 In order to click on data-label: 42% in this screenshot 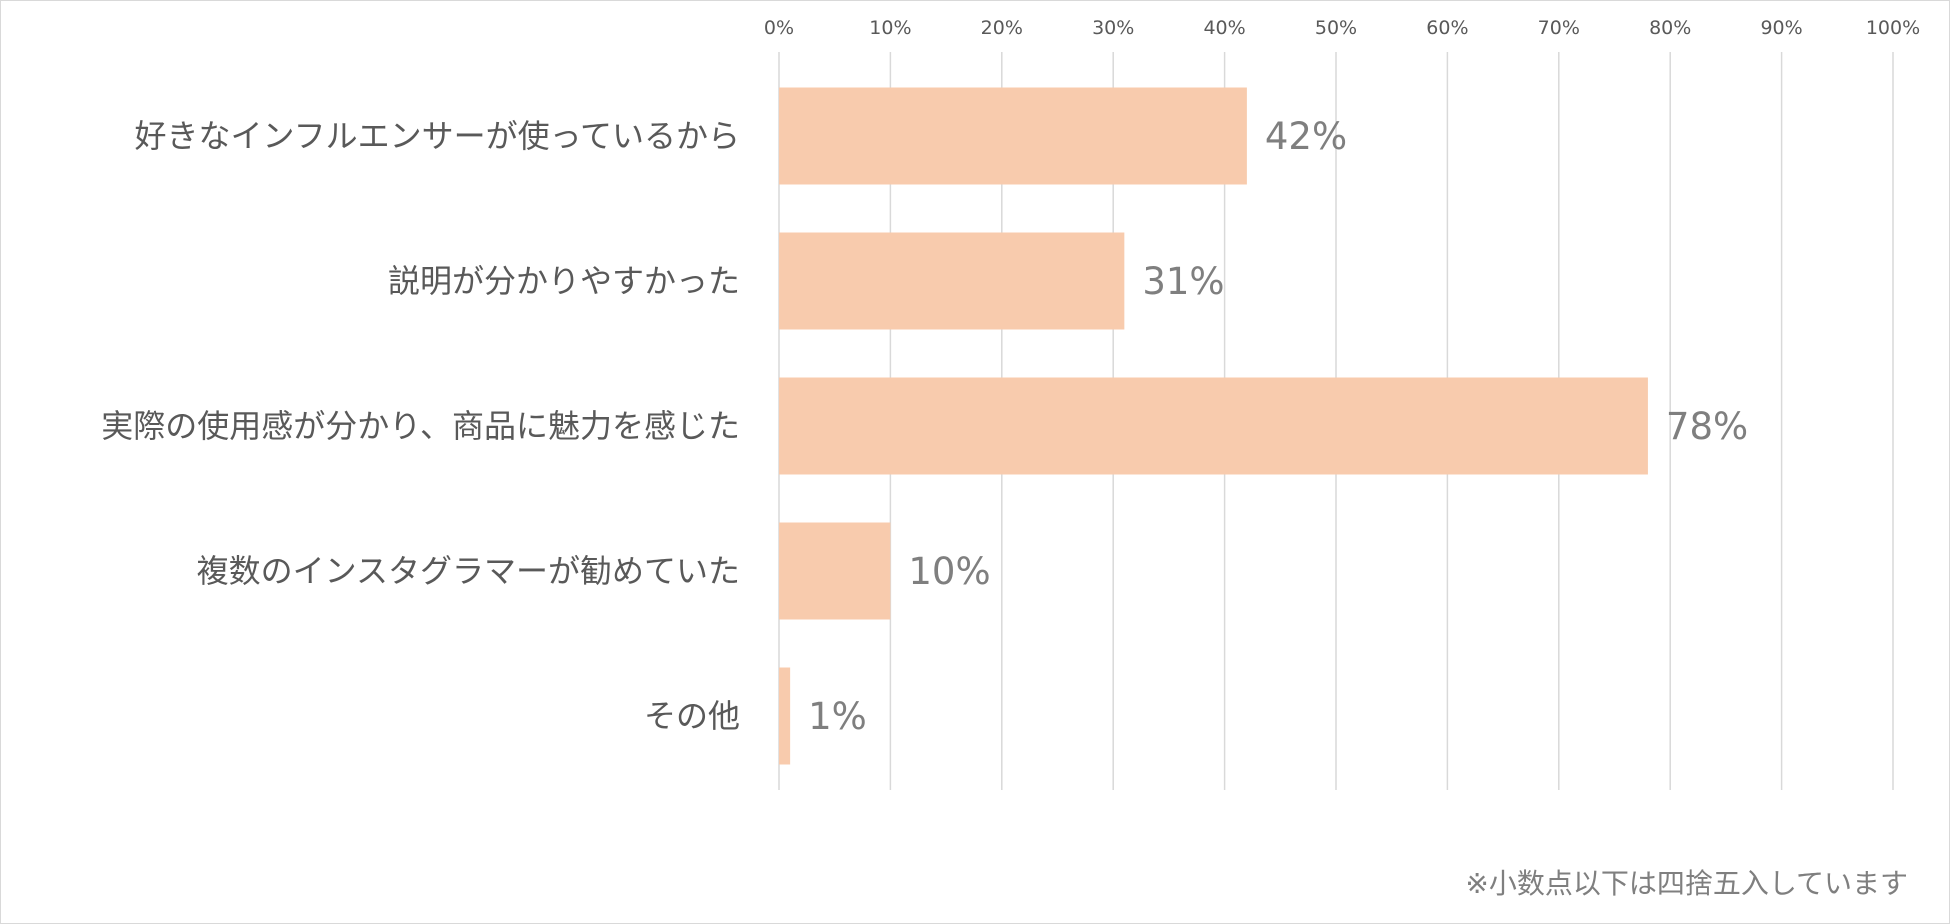, I will do `click(1306, 136)`.